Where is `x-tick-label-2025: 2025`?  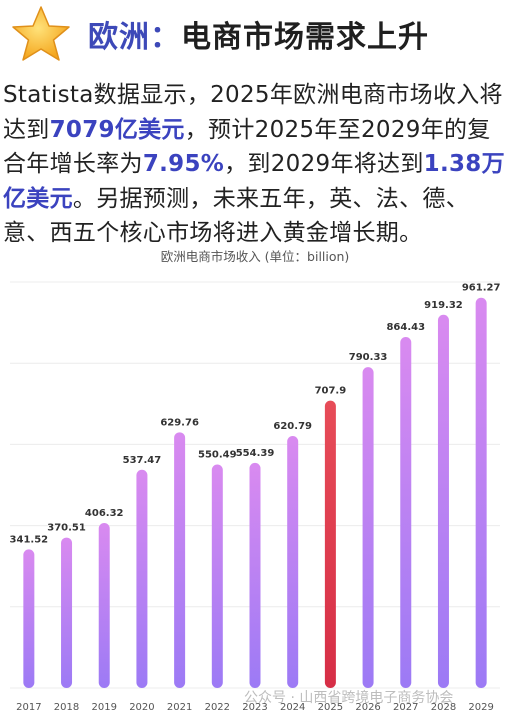 x-tick-label-2025: 2025 is located at coordinates (330, 707).